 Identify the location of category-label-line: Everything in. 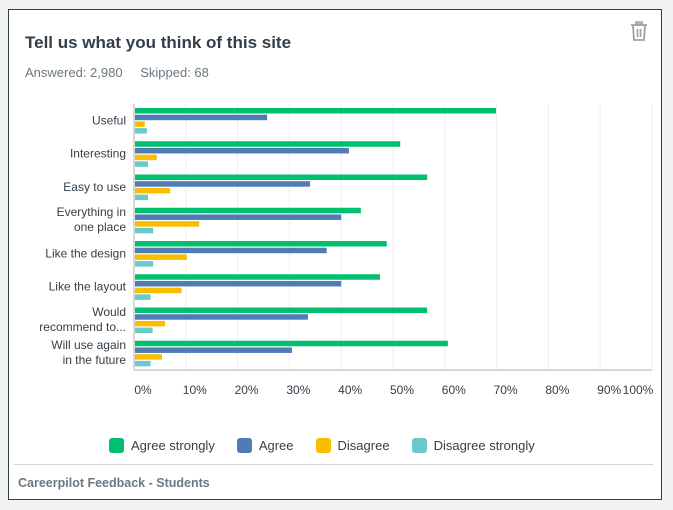
(91, 212).